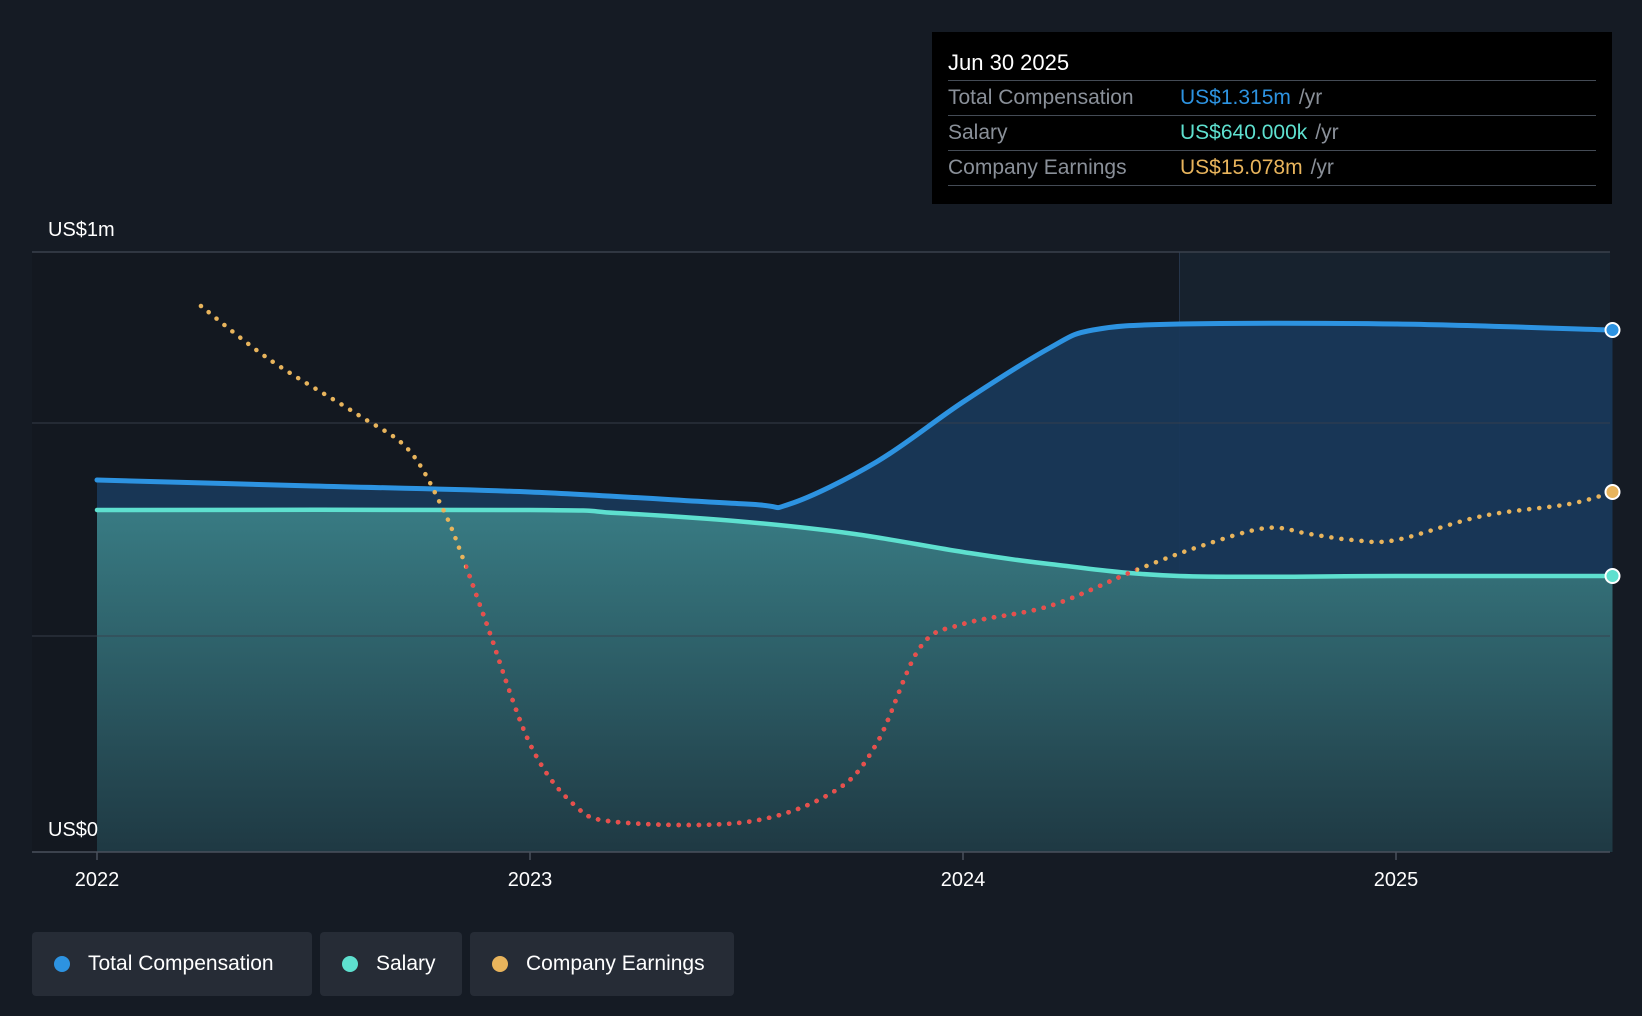 The width and height of the screenshot is (1642, 1016). Describe the element at coordinates (181, 963) in the screenshot. I see `legend-label: Total Compensation` at that location.